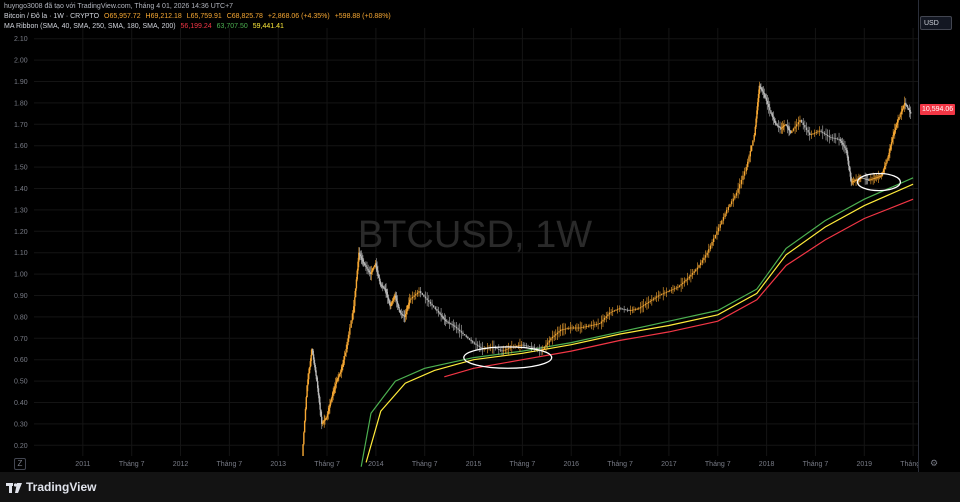 This screenshot has height=502, width=960. Describe the element at coordinates (21, 232) in the screenshot. I see `left-axis-tick: 1.20` at that location.